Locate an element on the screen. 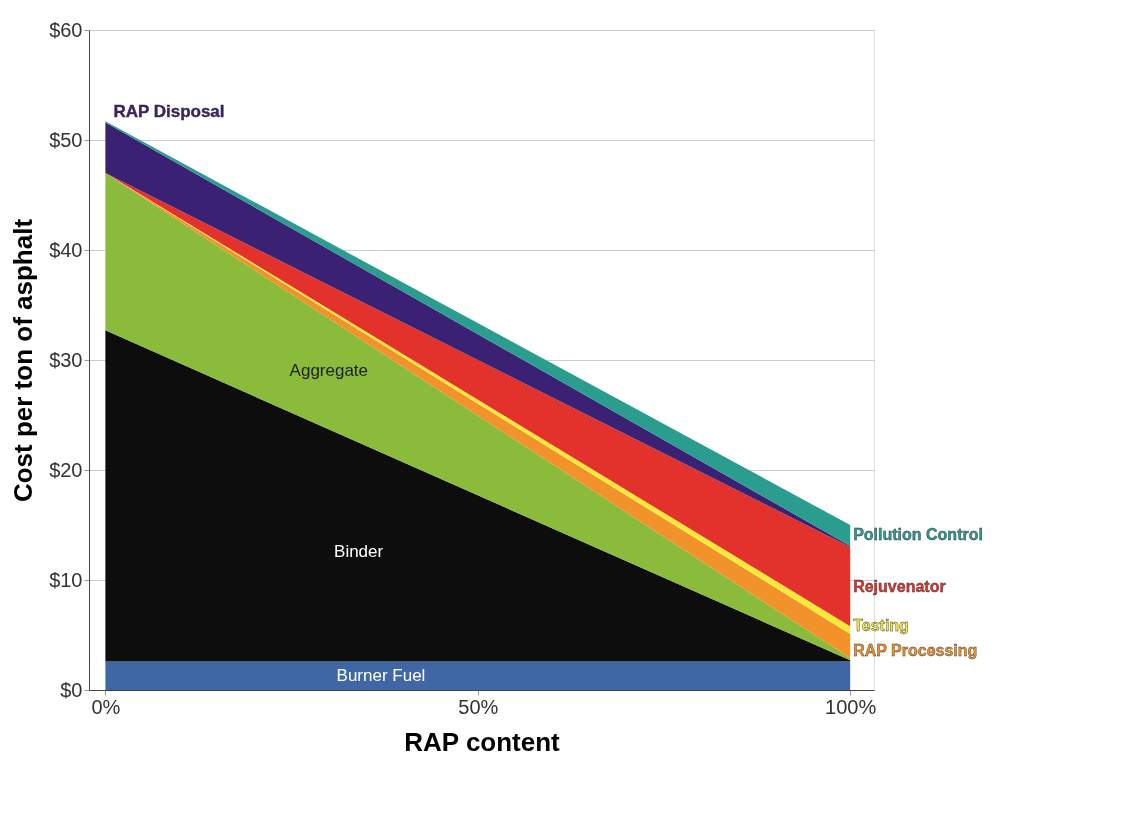  series-label: RAP Disposal is located at coordinates (169, 112).